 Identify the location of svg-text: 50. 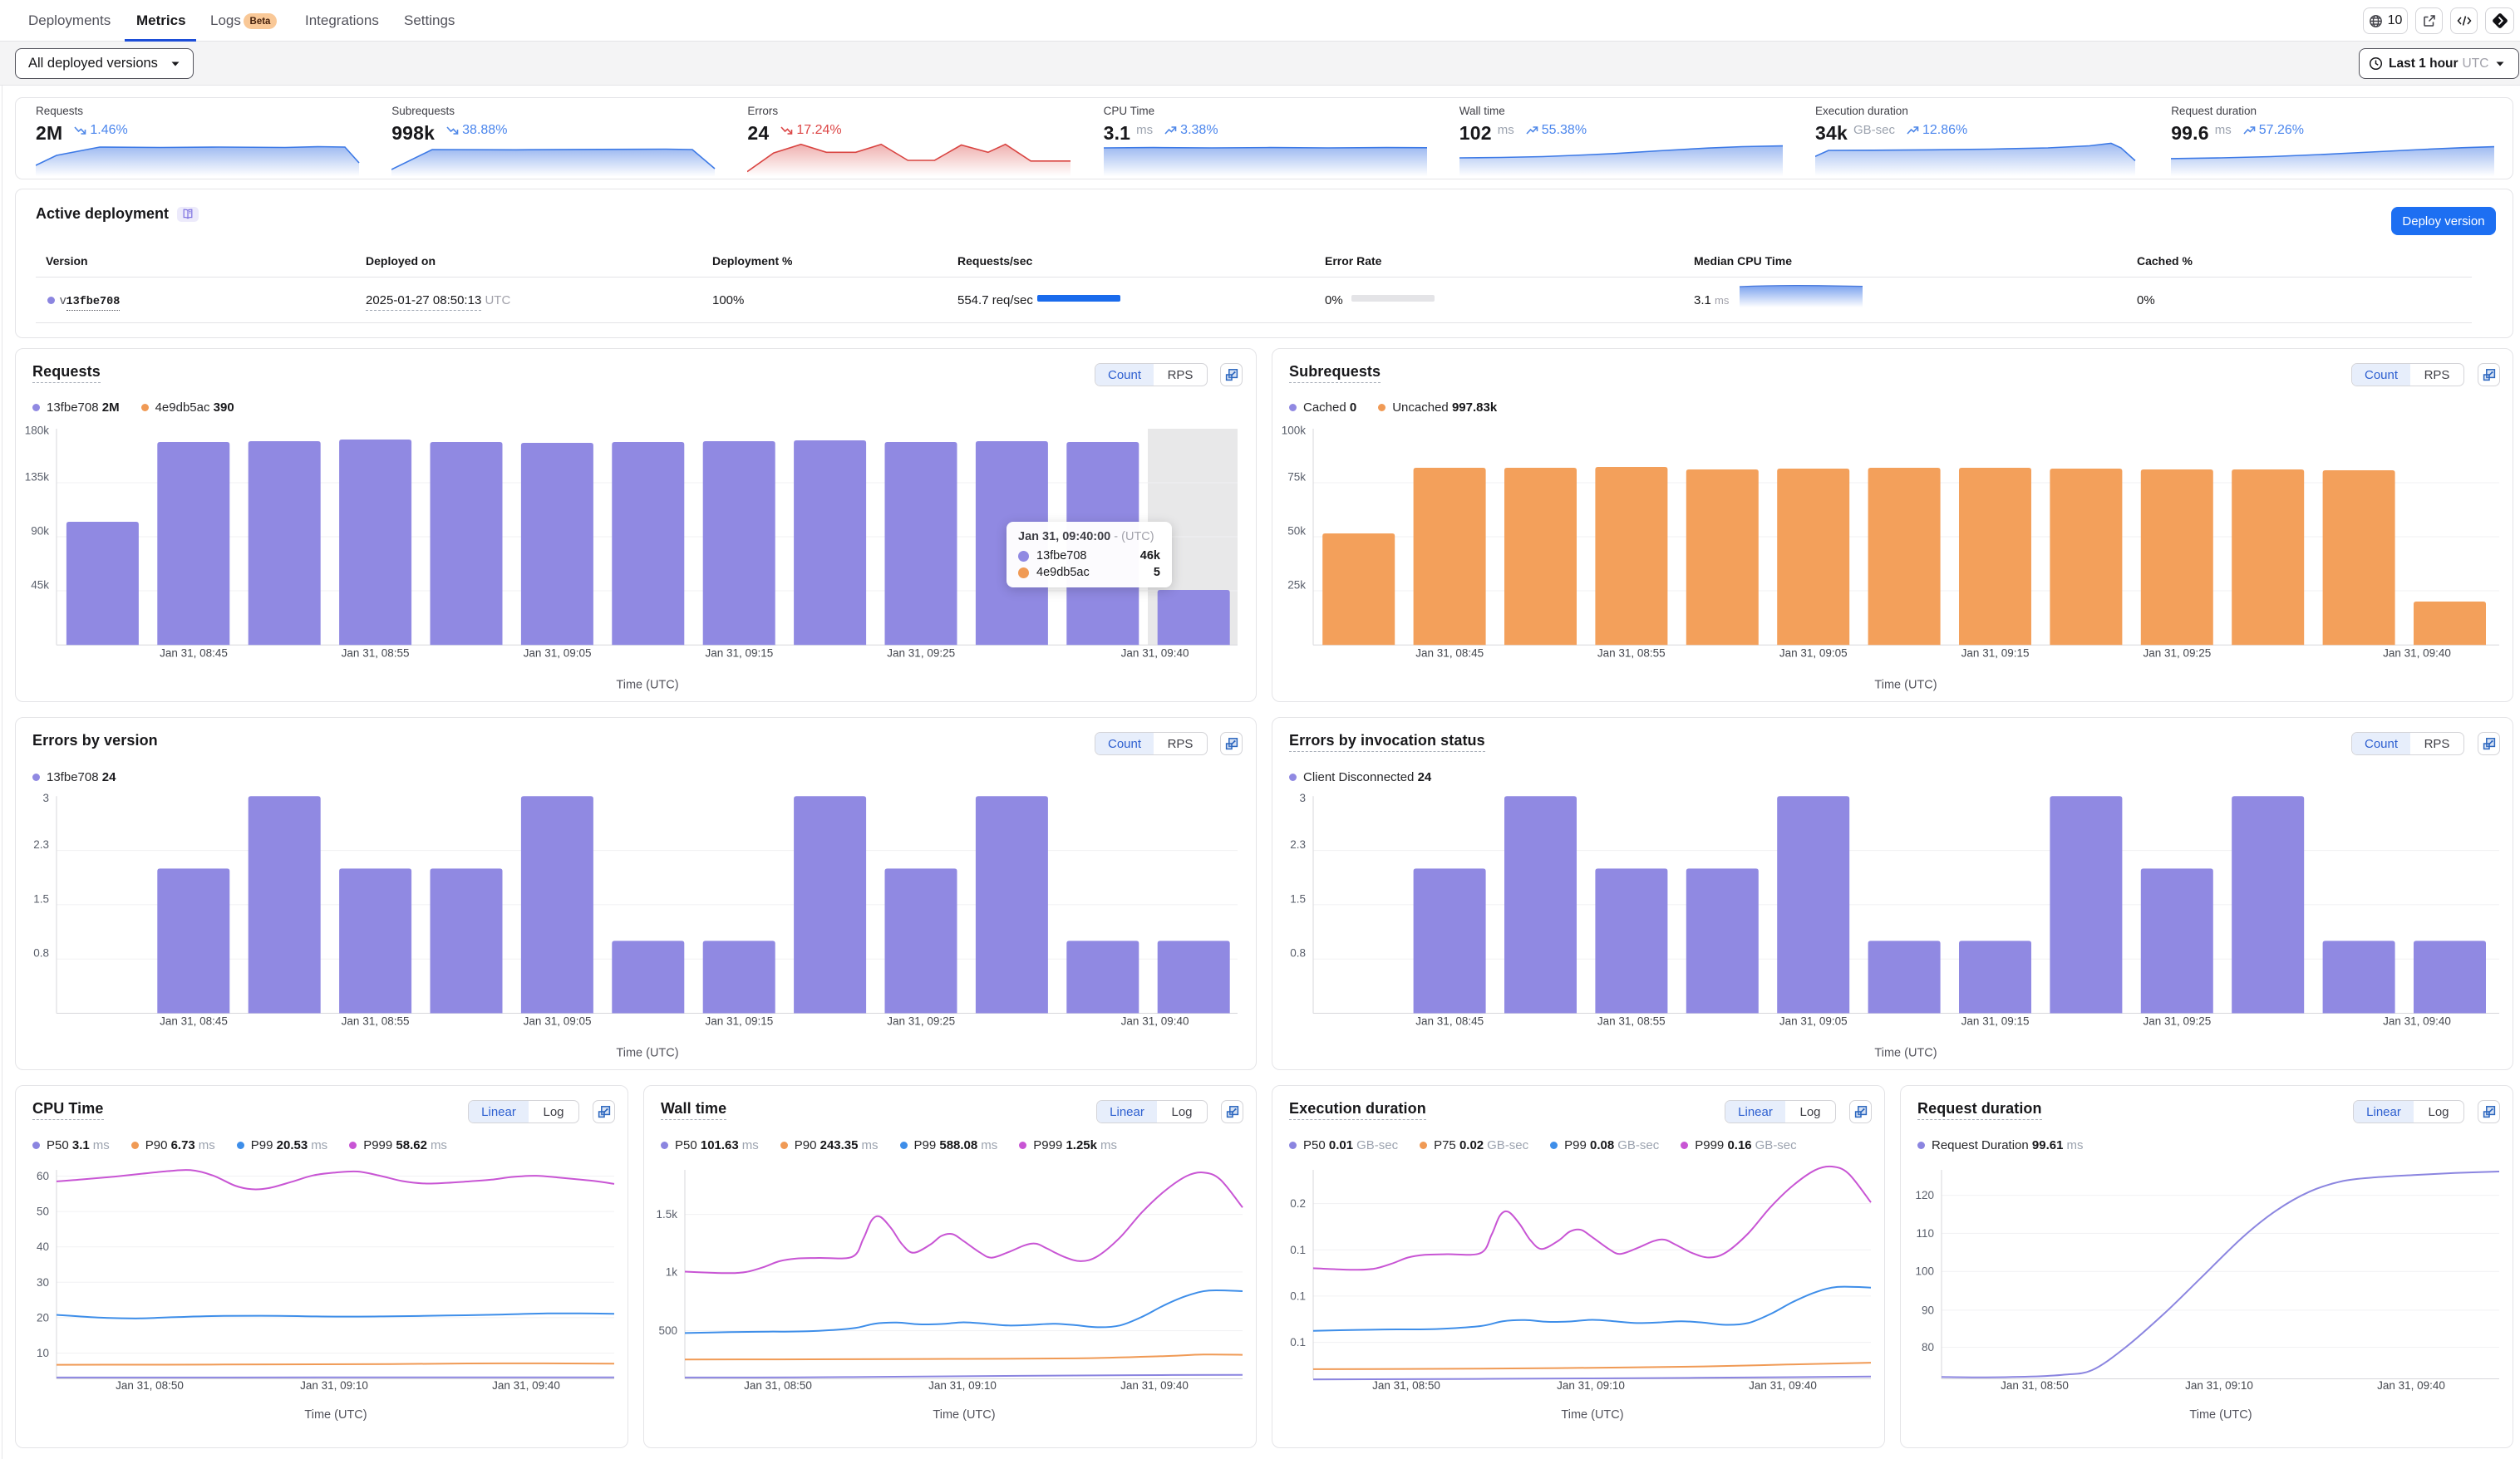
(43, 1212).